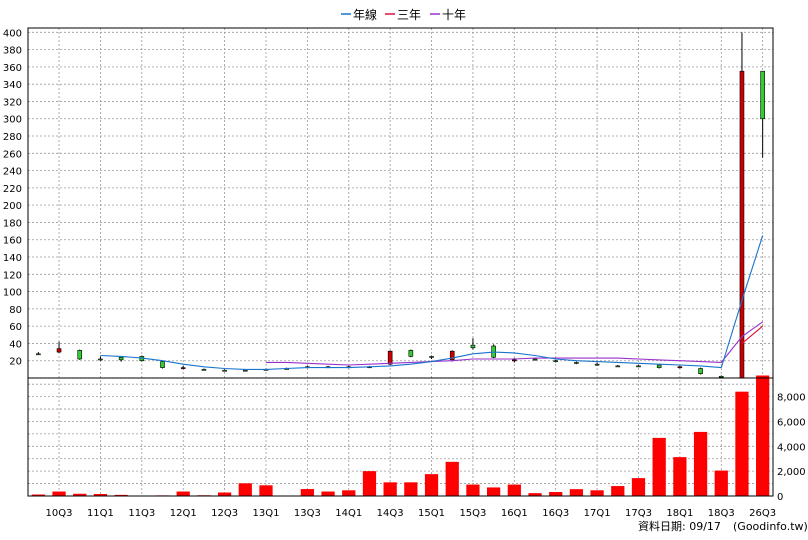 This screenshot has height=540, width=808. What do you see at coordinates (515, 343) in the screenshot?
I see `ten-year-ma-line` at bounding box center [515, 343].